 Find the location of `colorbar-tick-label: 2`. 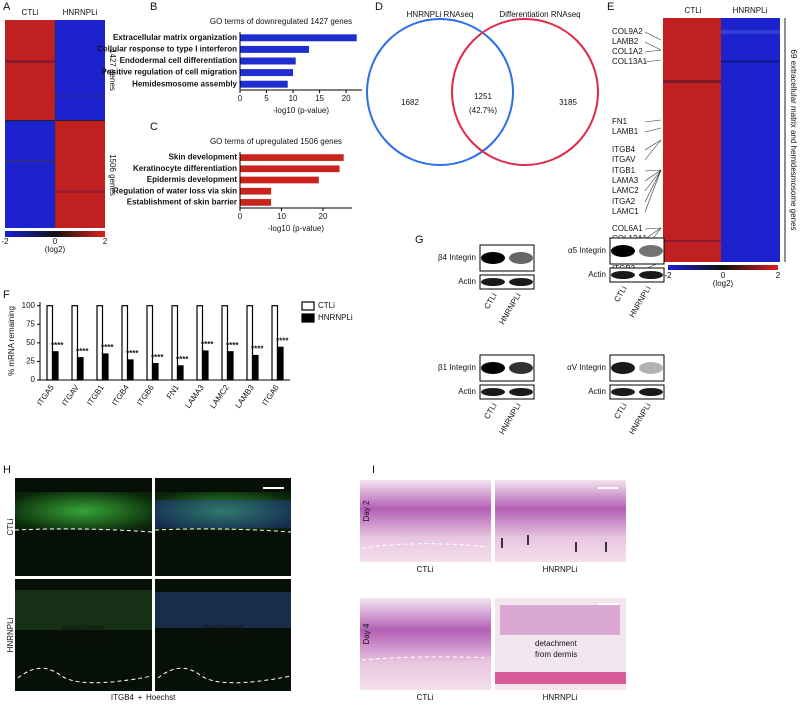

colorbar-tick-label: 2 is located at coordinates (105, 241).